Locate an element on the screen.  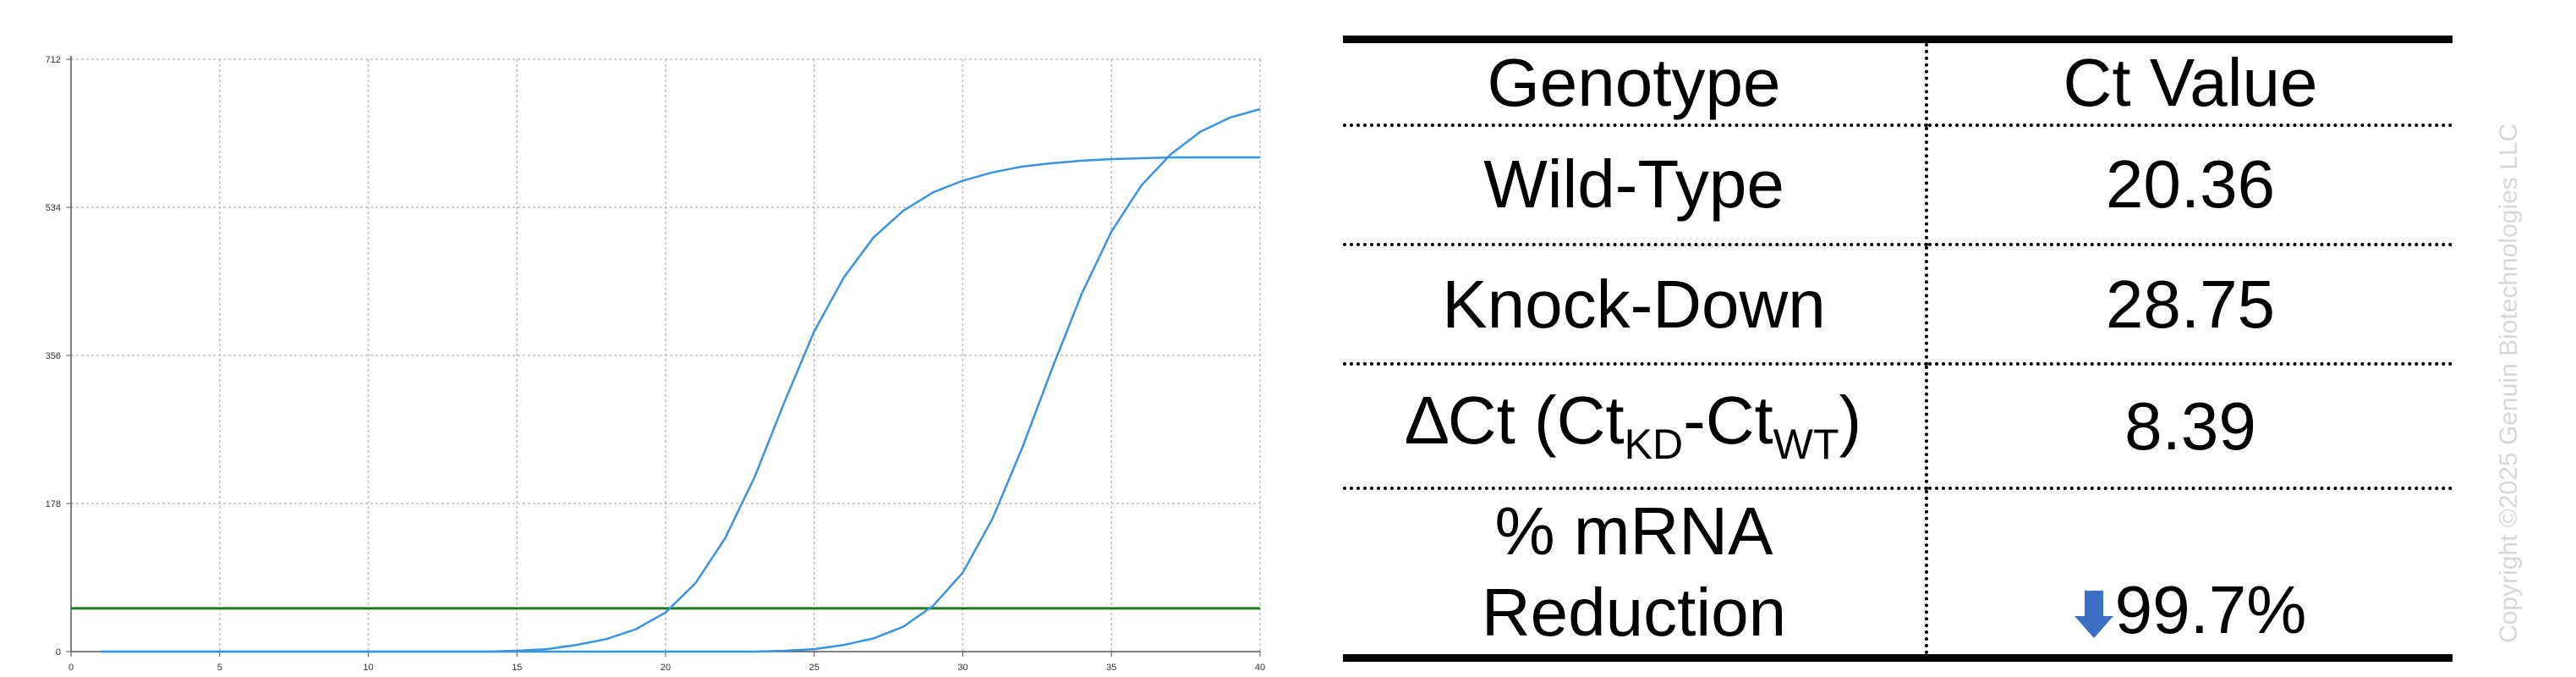
x-tick-label: 40 is located at coordinates (1260, 668).